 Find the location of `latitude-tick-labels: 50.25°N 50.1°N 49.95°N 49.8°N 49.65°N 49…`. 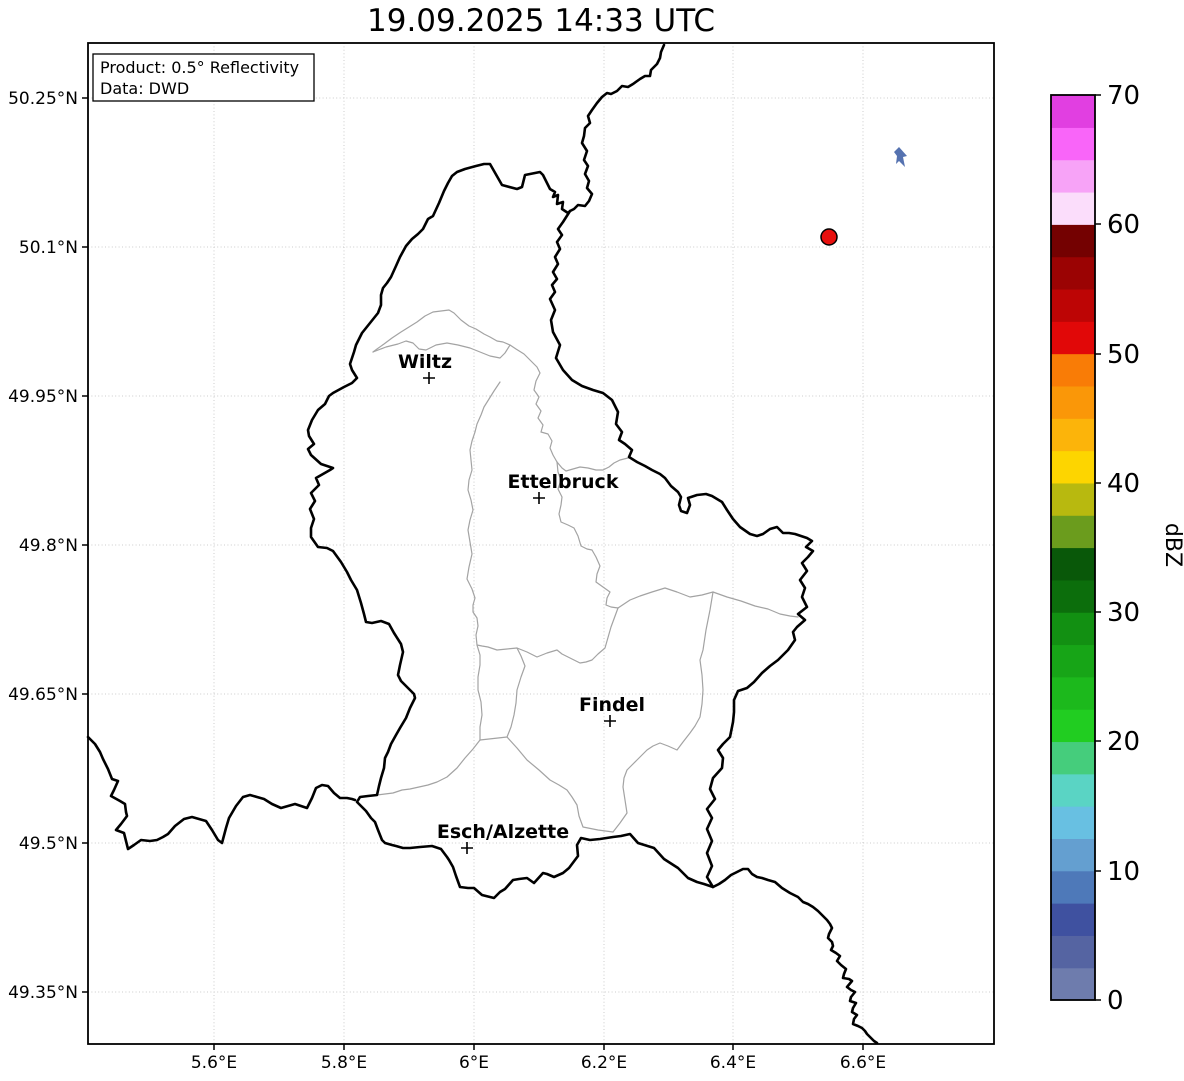

latitude-tick-labels: 50.25°N 50.1°N 49.95°N 49.8°N 49.65°N 49… is located at coordinates (43, 546).